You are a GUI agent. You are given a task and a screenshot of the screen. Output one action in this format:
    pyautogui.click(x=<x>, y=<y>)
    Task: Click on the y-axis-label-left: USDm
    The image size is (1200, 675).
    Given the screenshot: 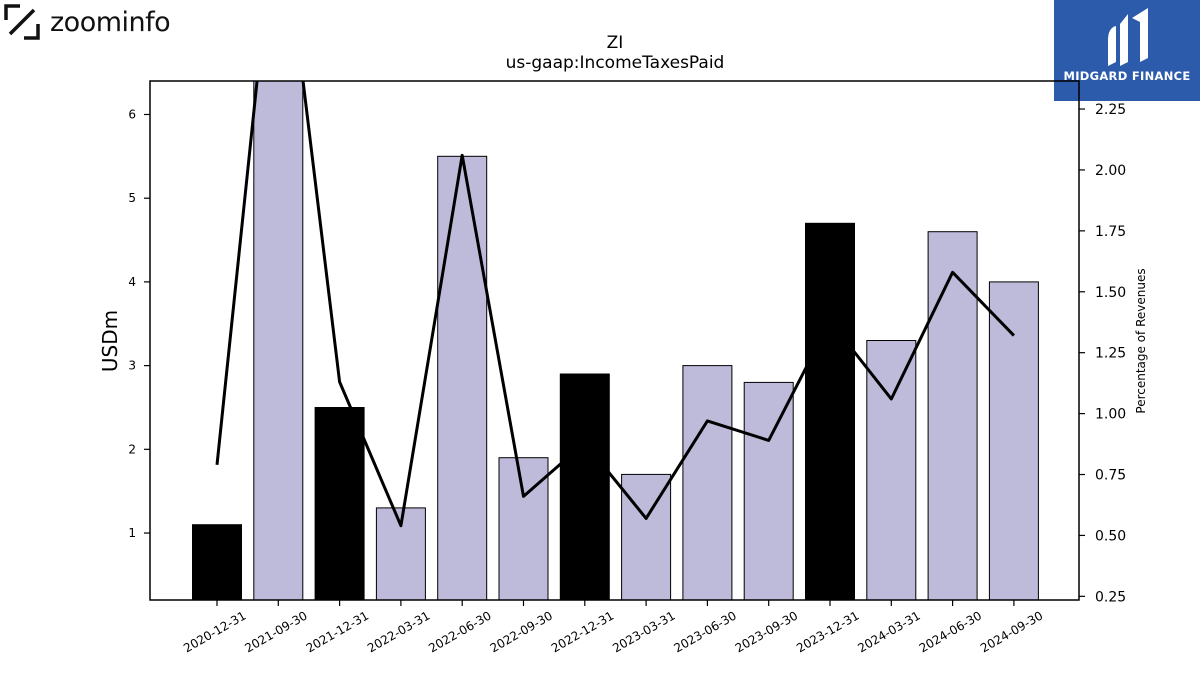 What is the action you would take?
    pyautogui.click(x=110, y=341)
    